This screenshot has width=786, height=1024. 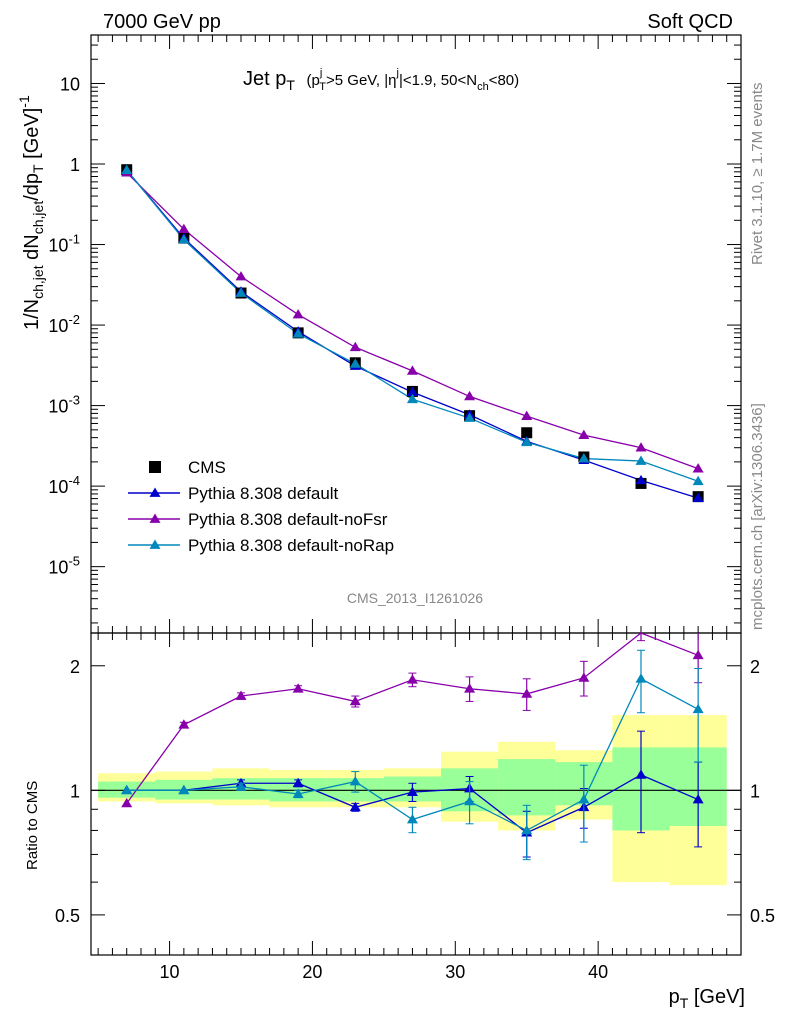 I want to click on source-label: mcplots.cern.ch [arXiv:1306.3436], so click(x=757, y=516).